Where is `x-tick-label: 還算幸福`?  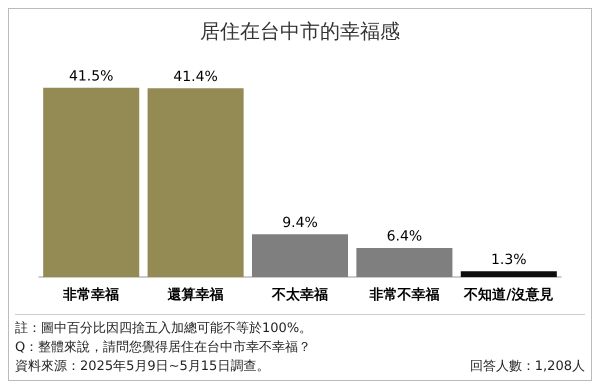
x-tick-label: 還算幸福 is located at coordinates (195, 295).